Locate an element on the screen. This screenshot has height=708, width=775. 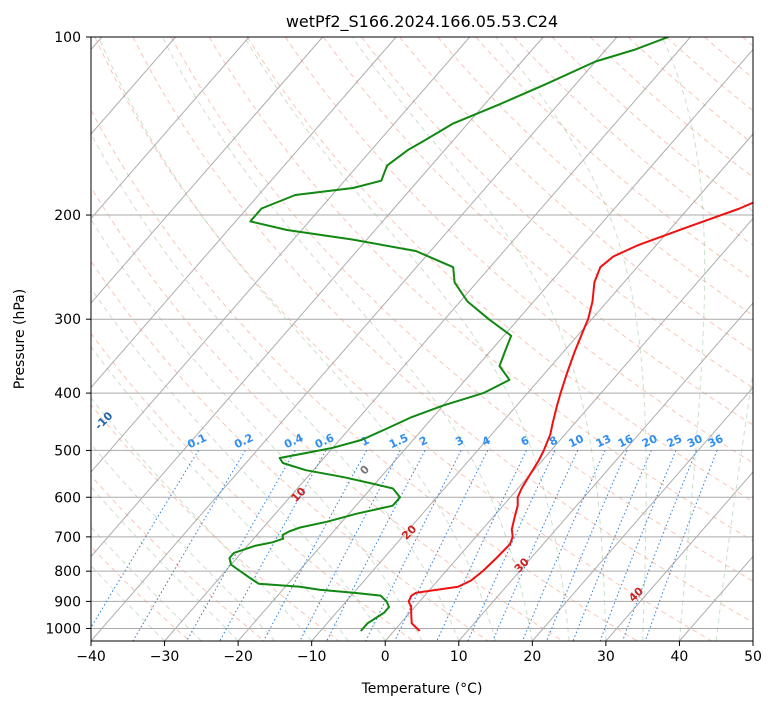
y-tick-label: 900 is located at coordinates (67, 602).